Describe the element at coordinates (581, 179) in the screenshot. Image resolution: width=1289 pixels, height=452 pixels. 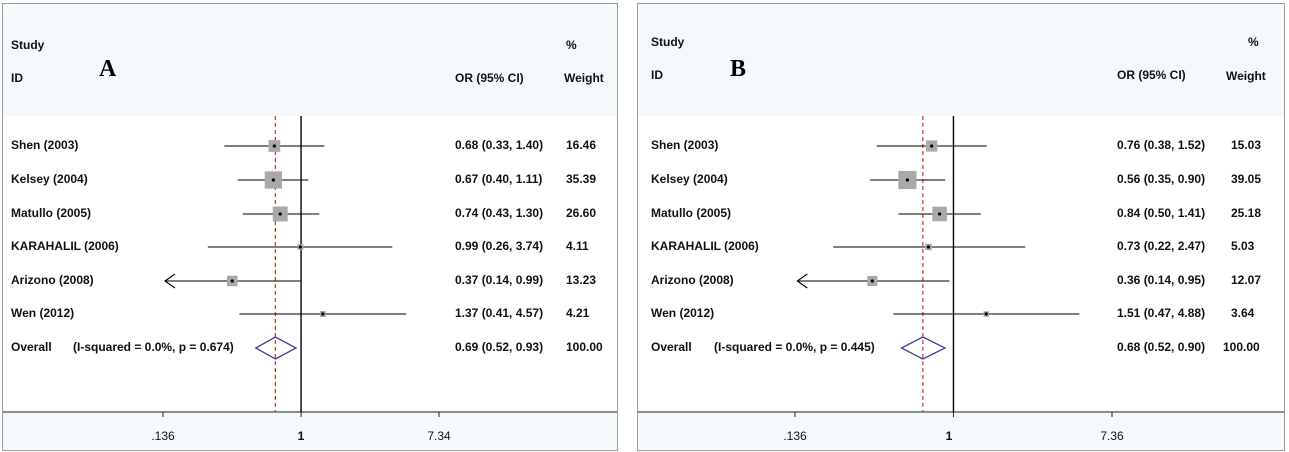
I see `weight-value: 35.39` at that location.